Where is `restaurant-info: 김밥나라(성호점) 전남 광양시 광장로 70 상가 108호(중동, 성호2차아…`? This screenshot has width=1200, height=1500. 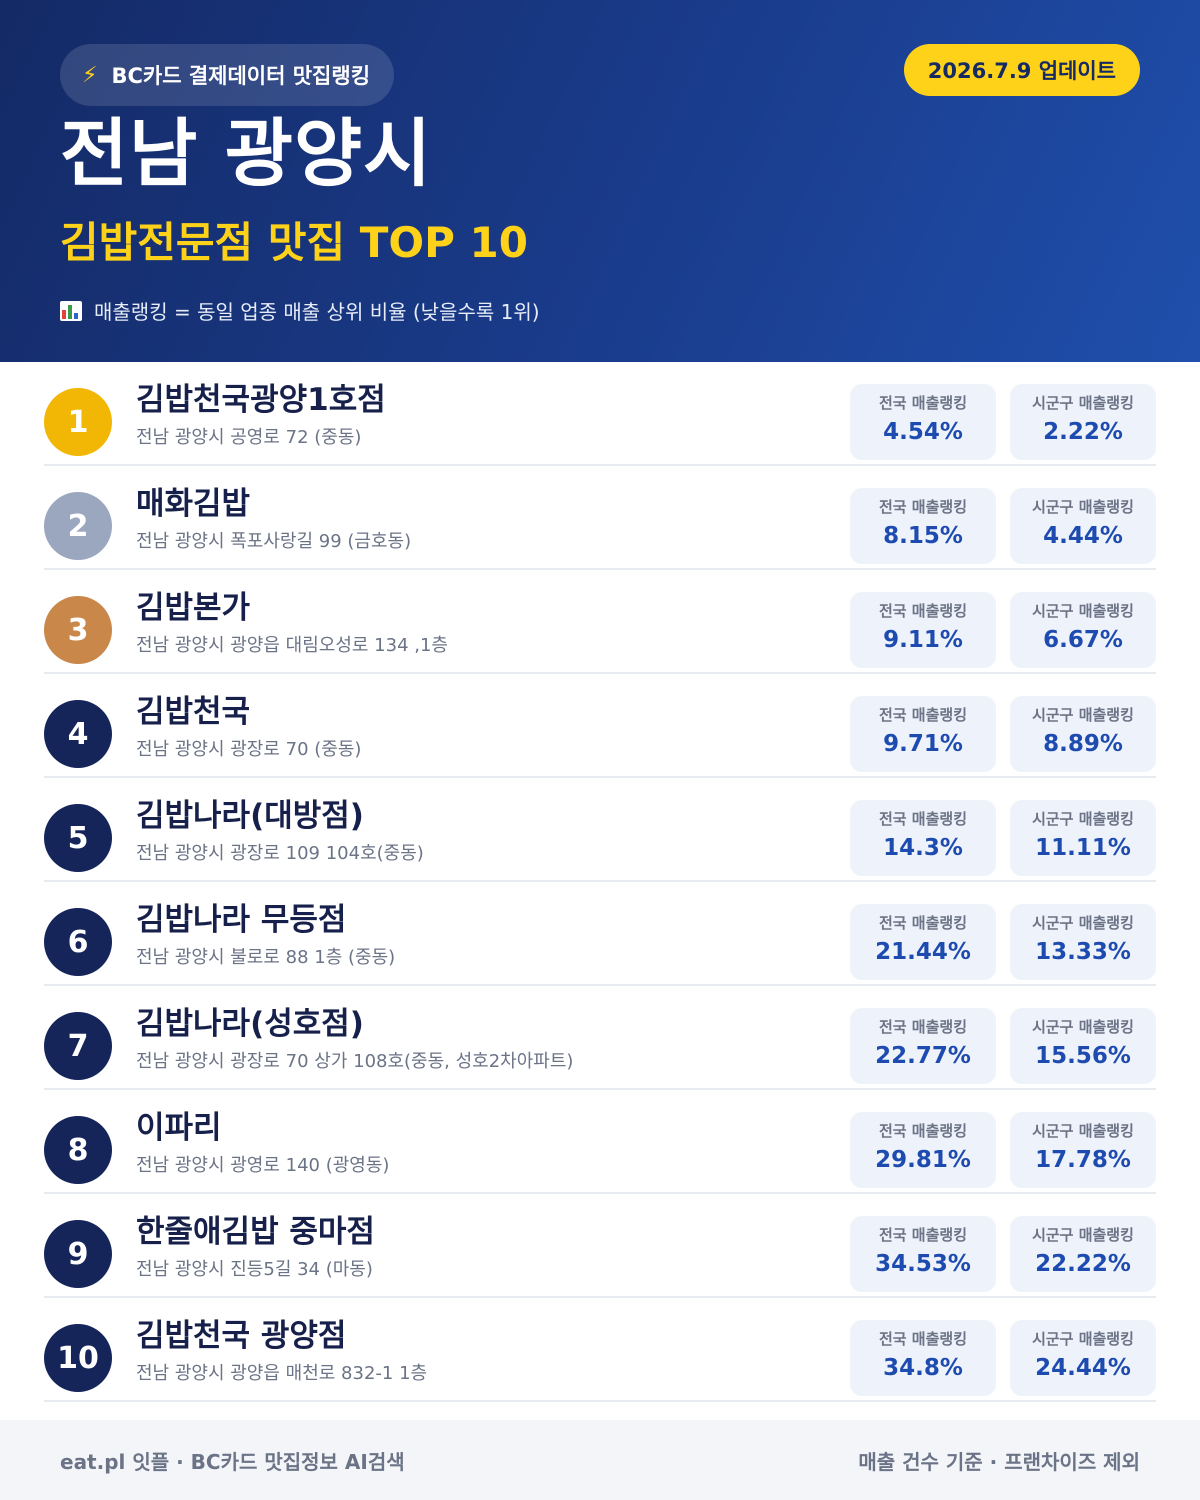
restaurant-info: 김밥나라(성호점) 전남 광양시 광장로 70 상가 108호(중동, 성호2차아… is located at coordinates (354, 1039).